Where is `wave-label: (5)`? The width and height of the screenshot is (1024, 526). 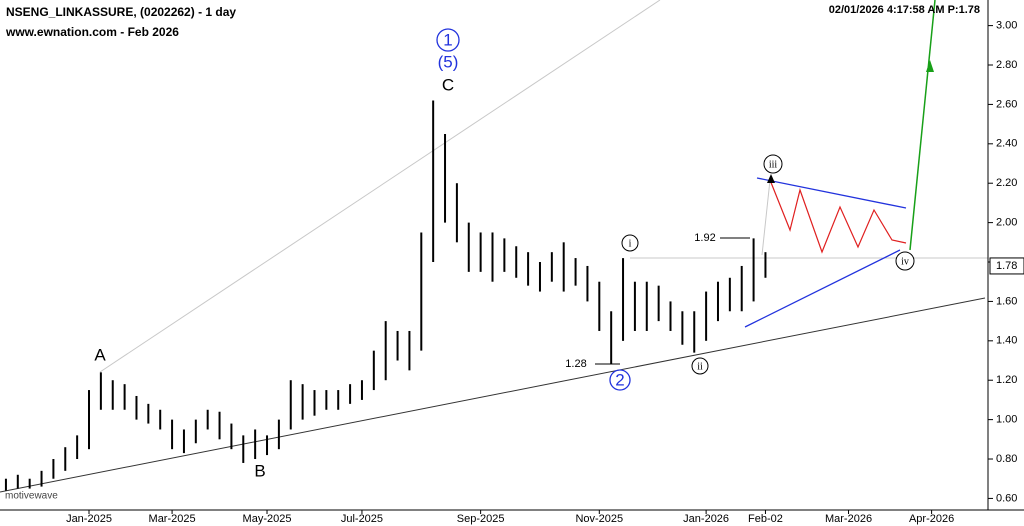
wave-label: (5) is located at coordinates (448, 61).